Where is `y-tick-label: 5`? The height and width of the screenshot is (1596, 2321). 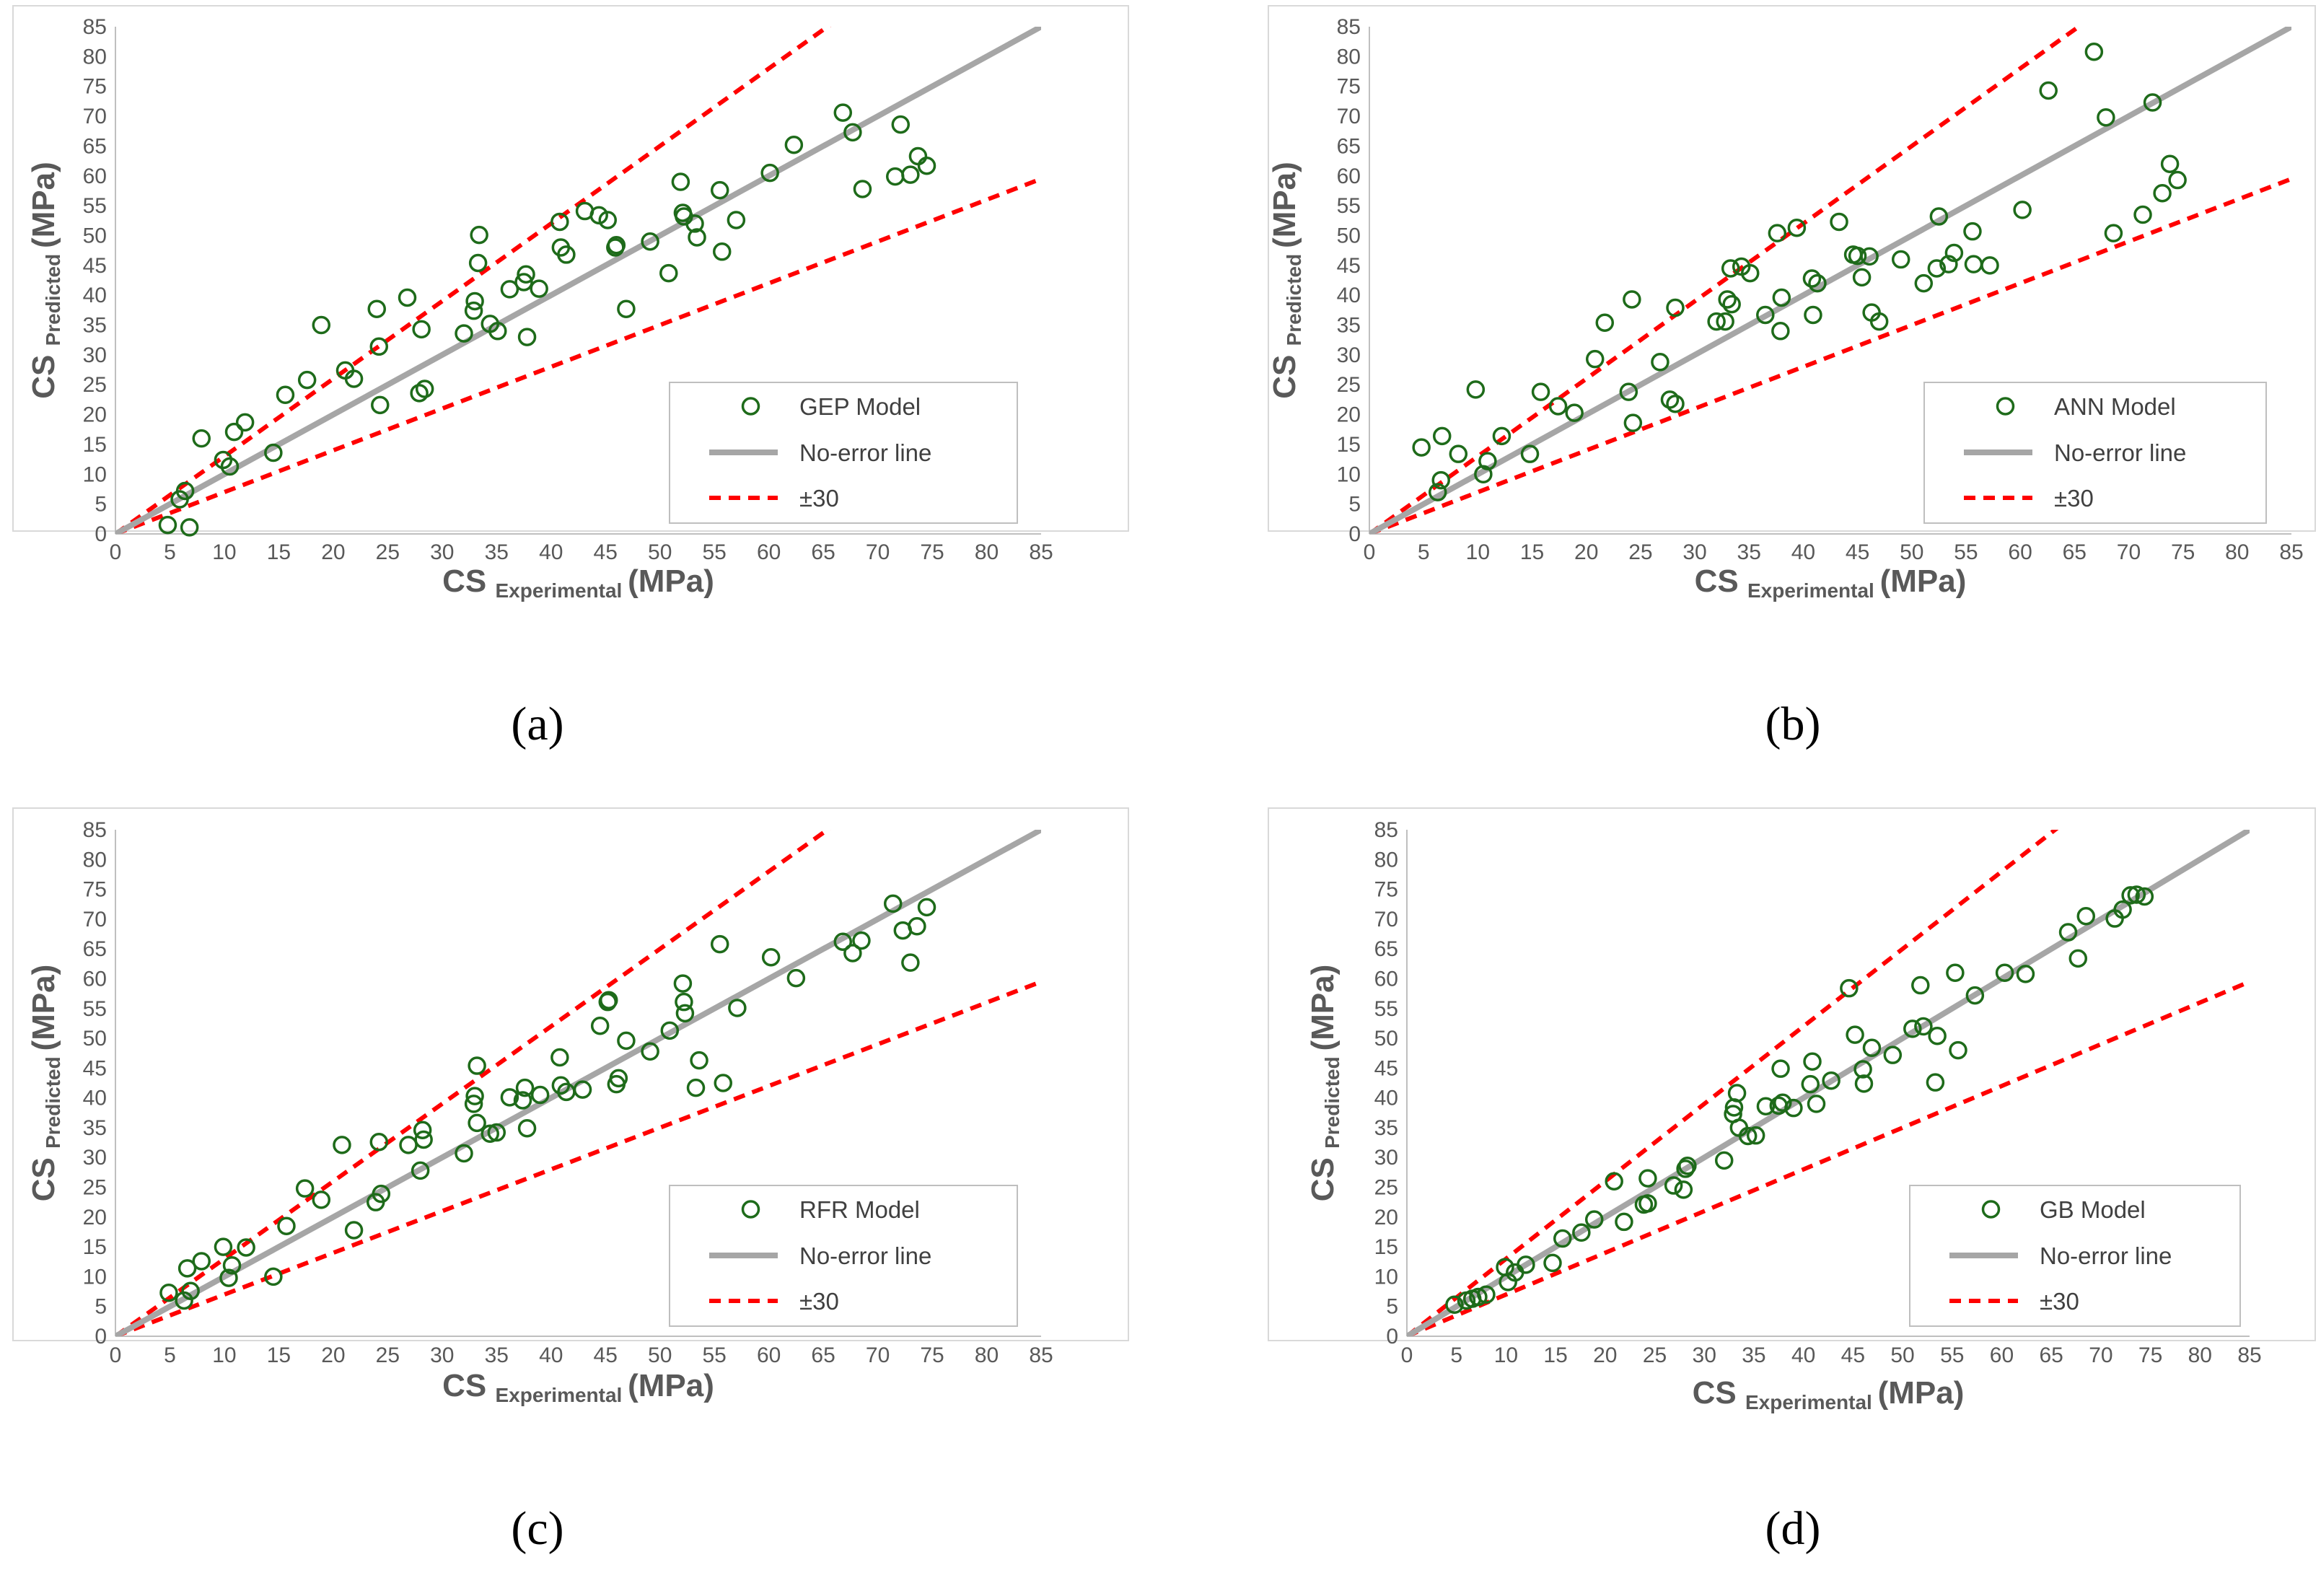
y-tick-label: 5 is located at coordinates (101, 505).